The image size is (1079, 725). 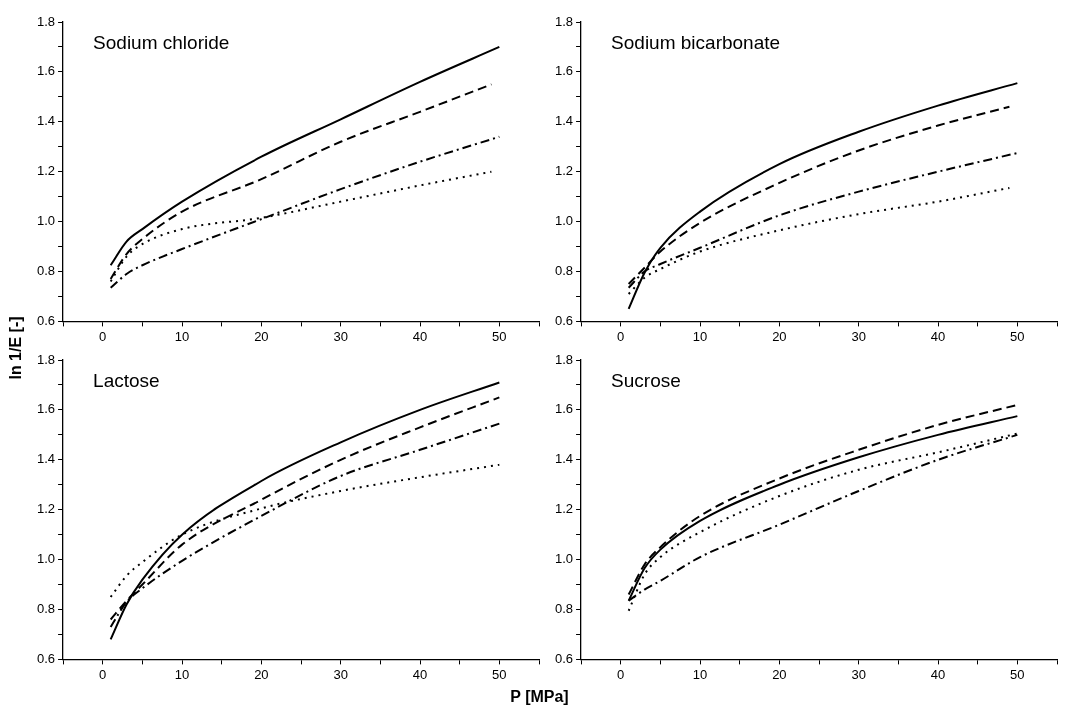 I want to click on y-axis-title: ln 1/E [-], so click(x=16, y=348).